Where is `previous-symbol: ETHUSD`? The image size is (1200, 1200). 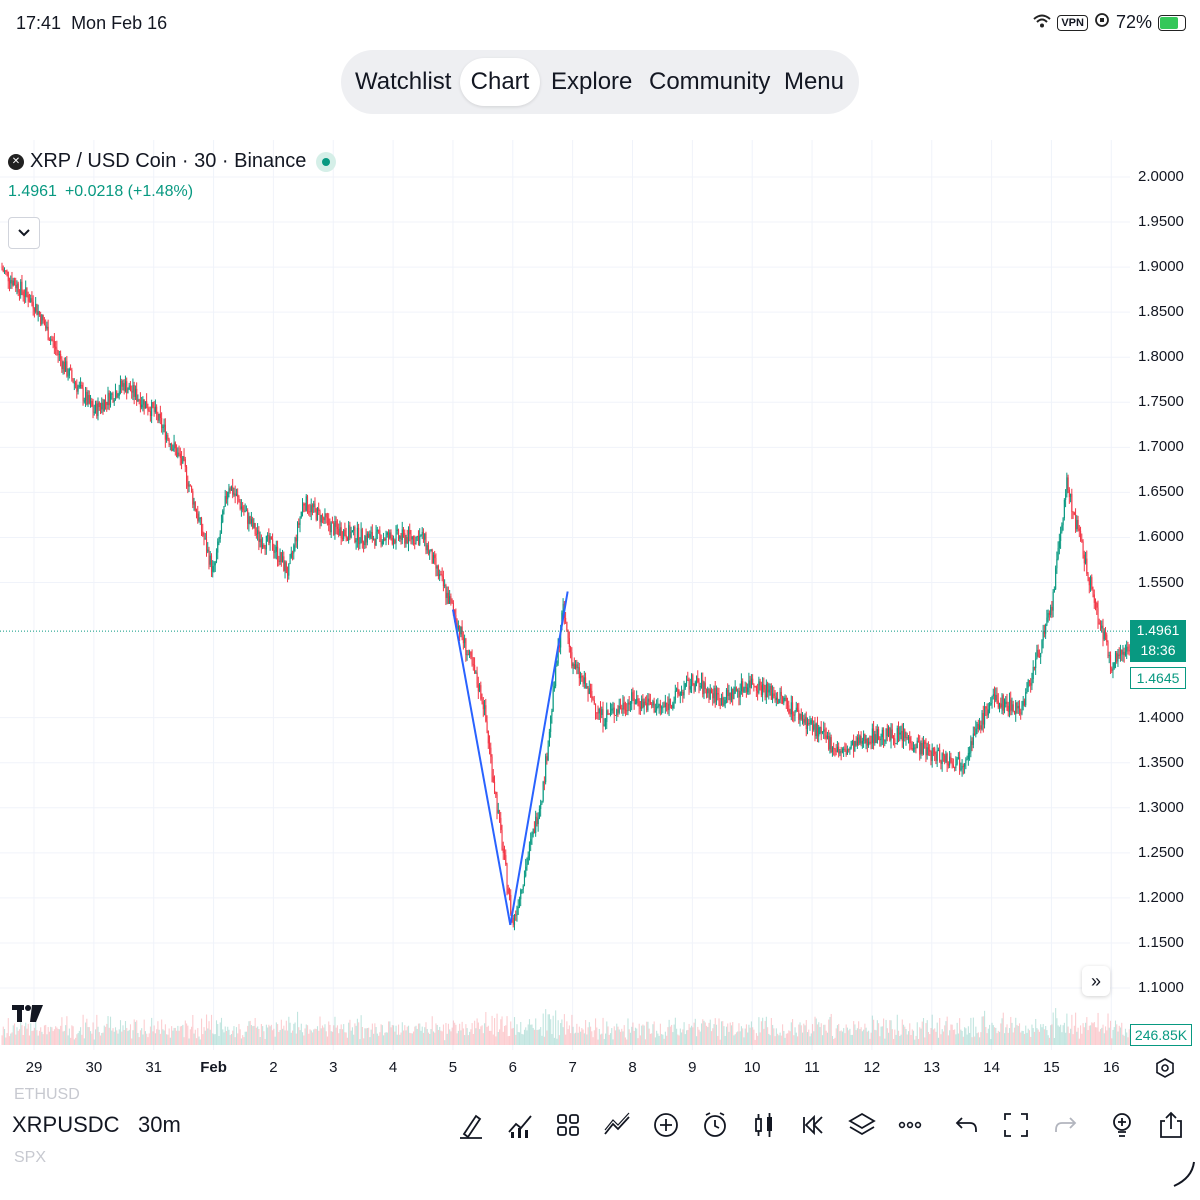 previous-symbol: ETHUSD is located at coordinates (47, 1094).